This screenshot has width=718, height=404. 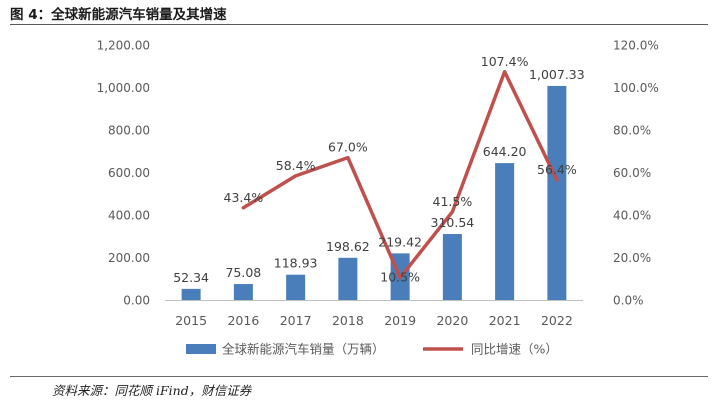 I want to click on left-tick-label: 1,000.00, so click(x=123, y=88).